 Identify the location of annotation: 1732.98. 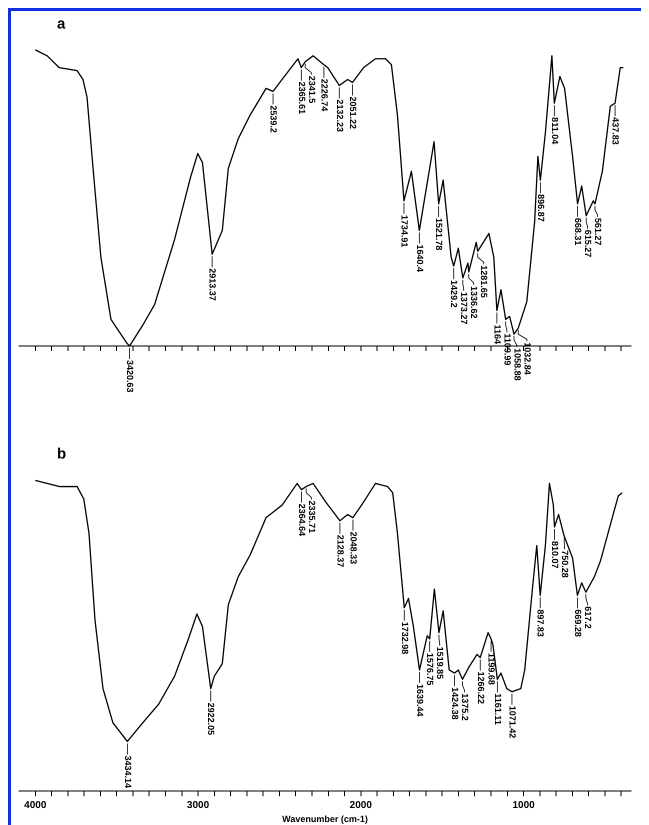
(405, 638).